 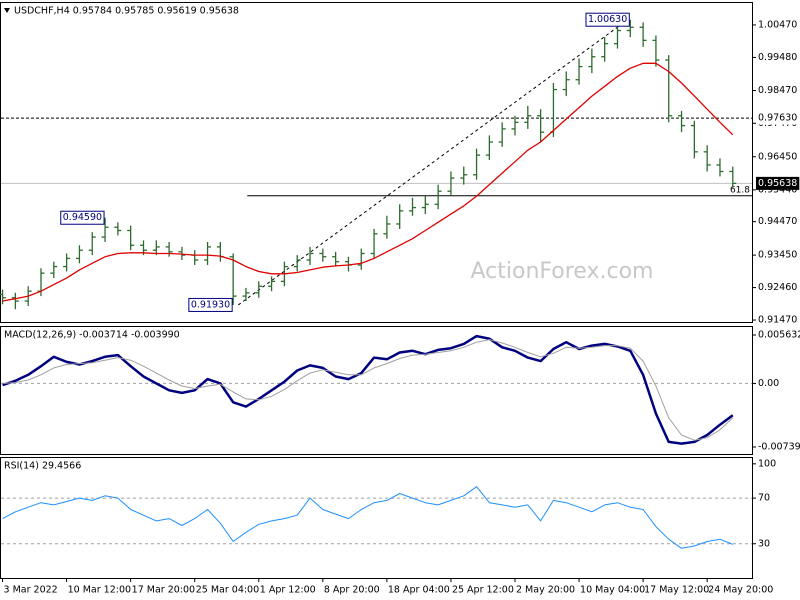 I want to click on price-annotation: 0.94590, so click(x=82, y=217).